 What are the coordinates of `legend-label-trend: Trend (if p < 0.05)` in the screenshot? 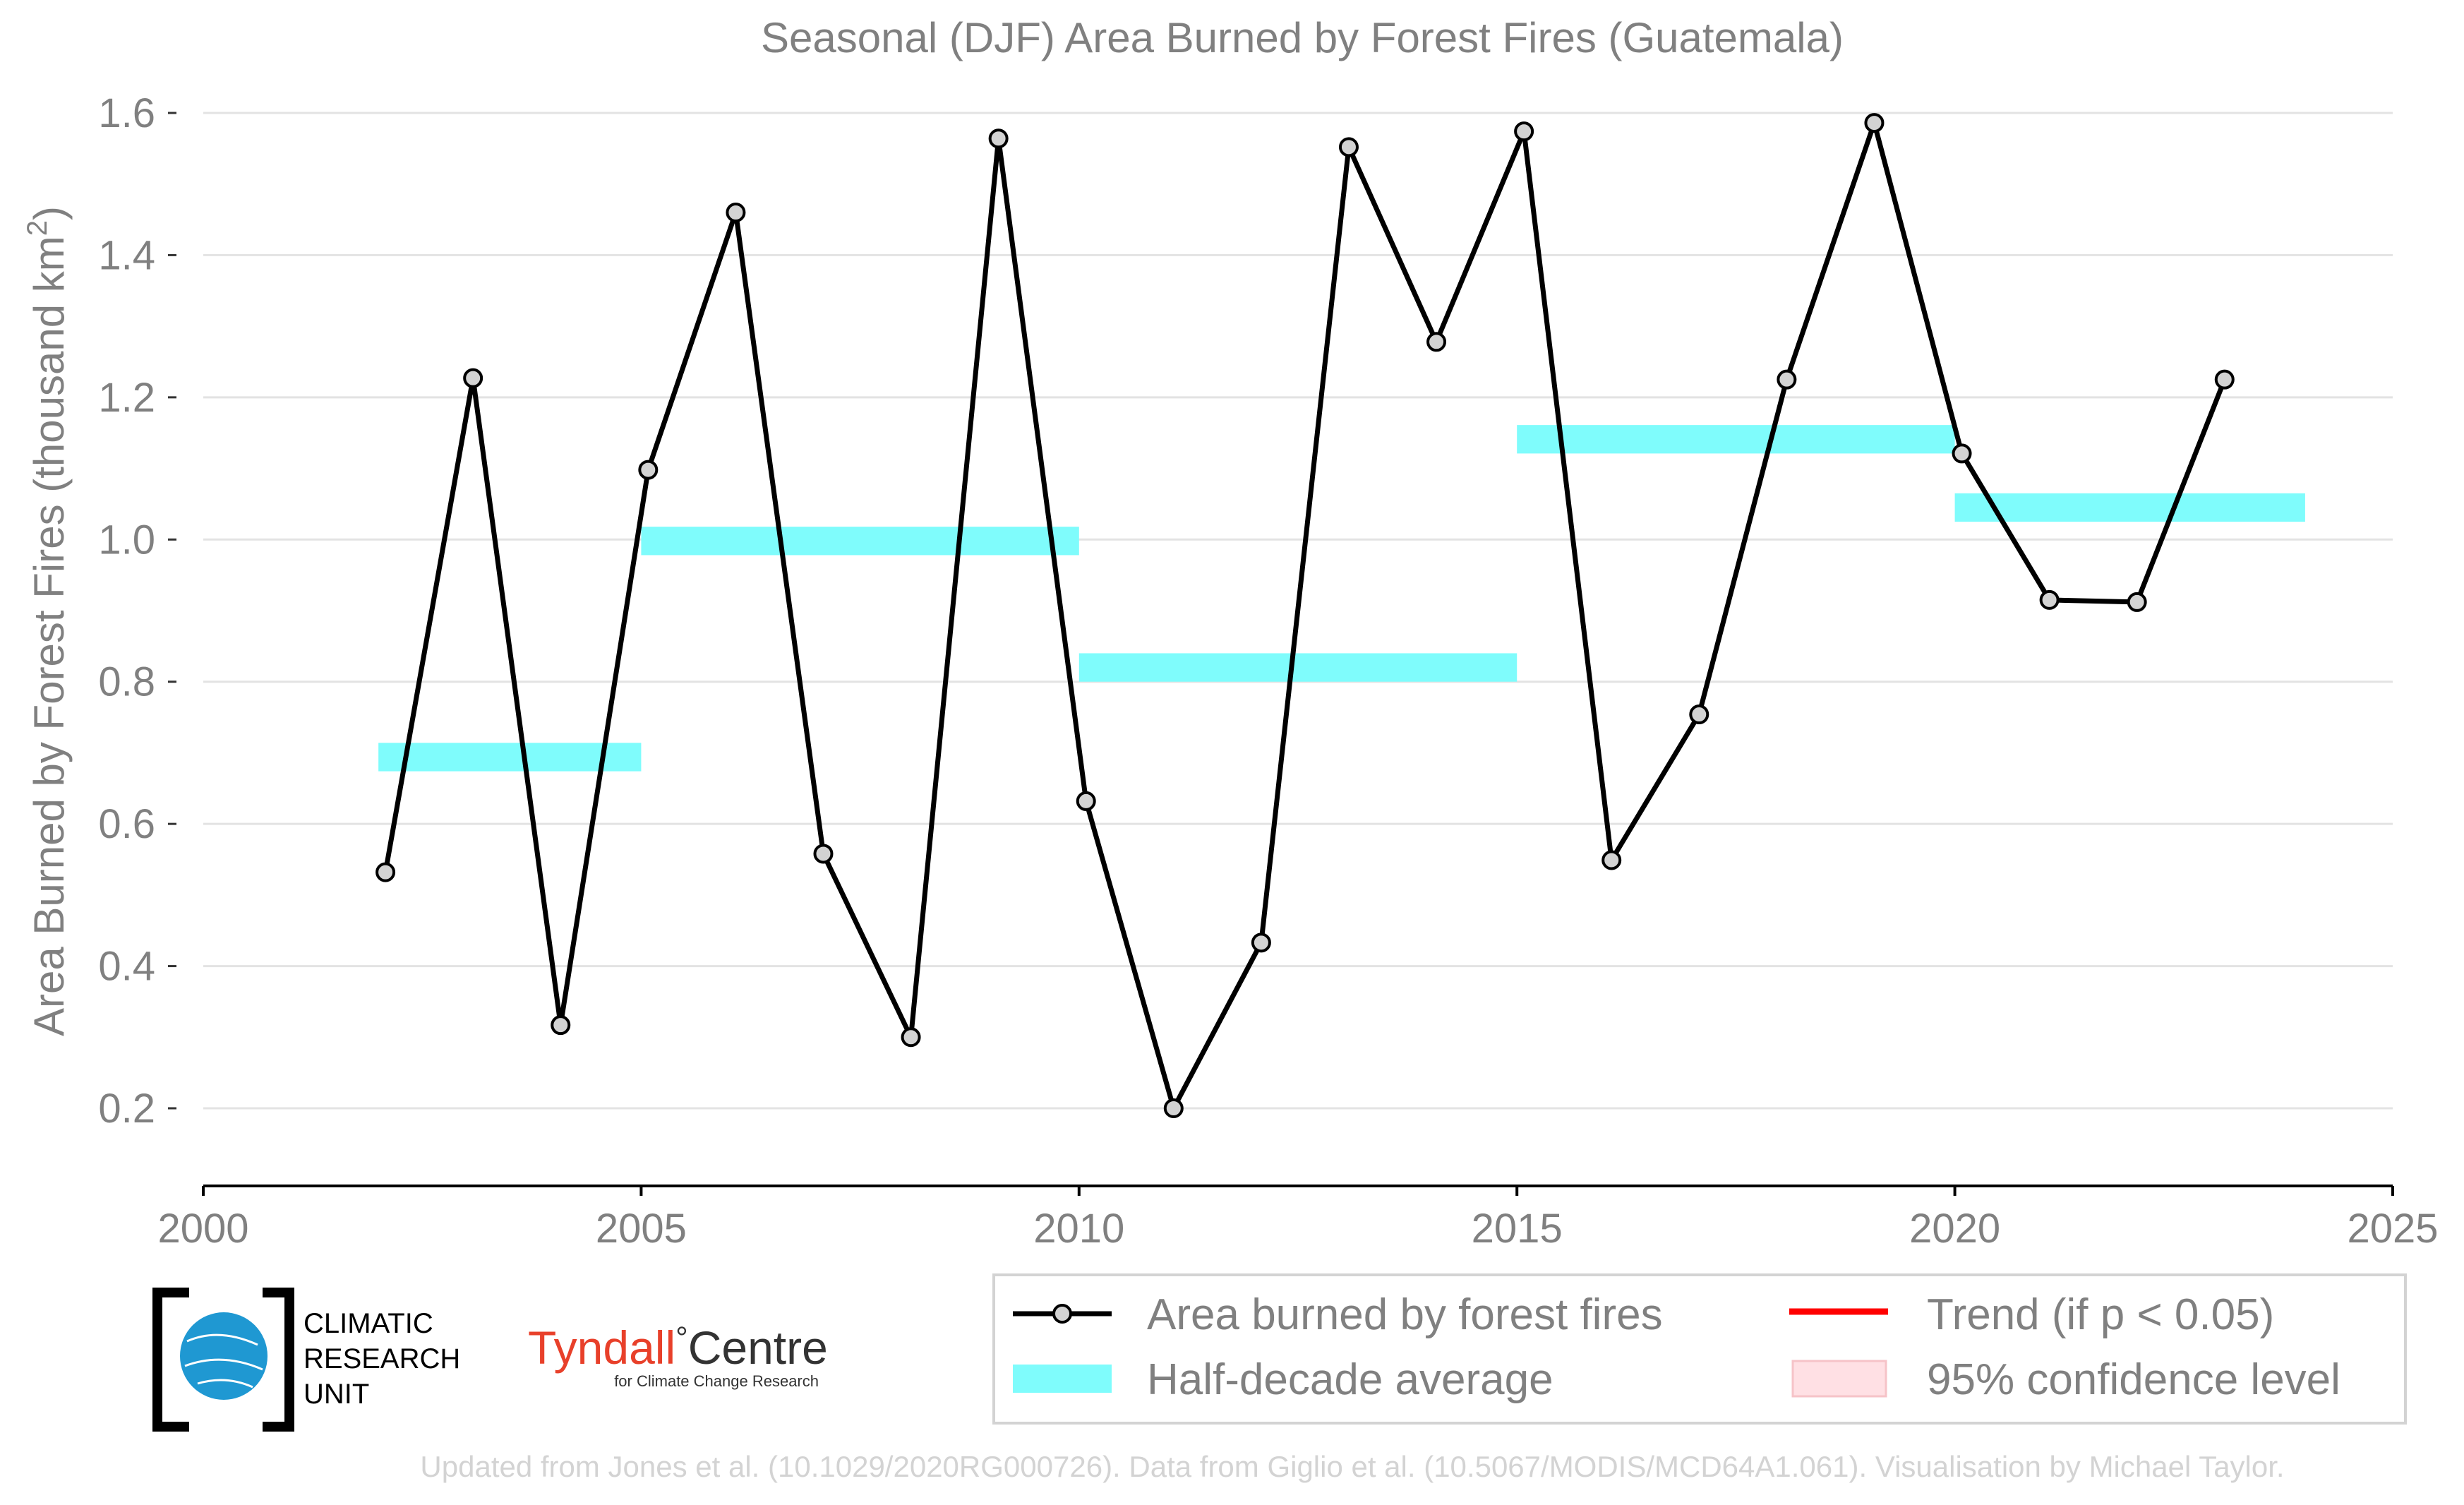 It's located at (2100, 1314).